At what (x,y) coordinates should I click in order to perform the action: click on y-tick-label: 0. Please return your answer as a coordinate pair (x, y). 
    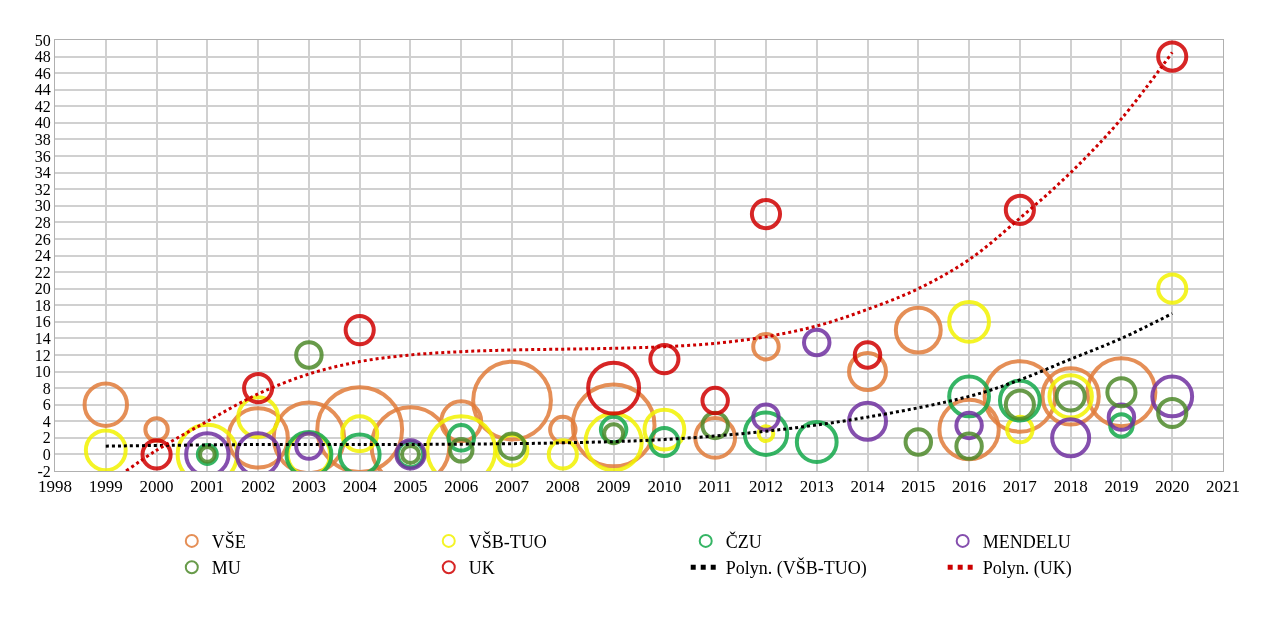
    Looking at the image, I should click on (46, 455).